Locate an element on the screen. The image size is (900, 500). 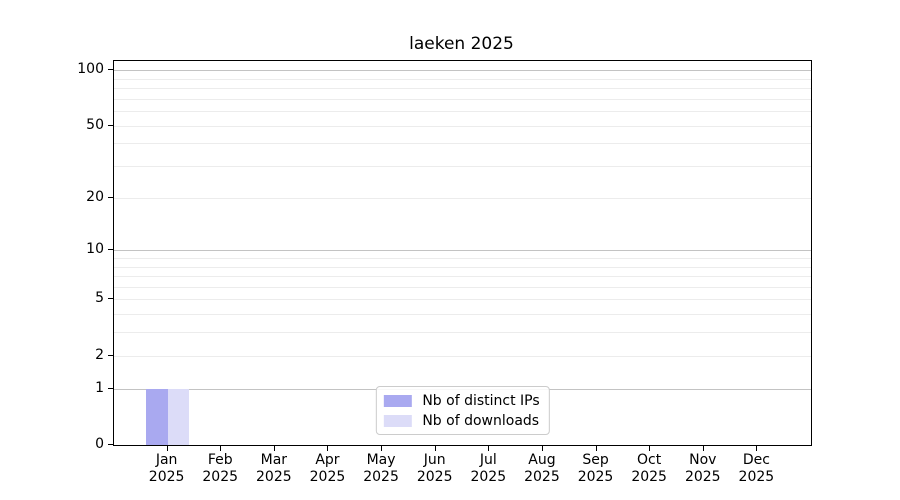
legend-item: Nb of downloads is located at coordinates (461, 420).